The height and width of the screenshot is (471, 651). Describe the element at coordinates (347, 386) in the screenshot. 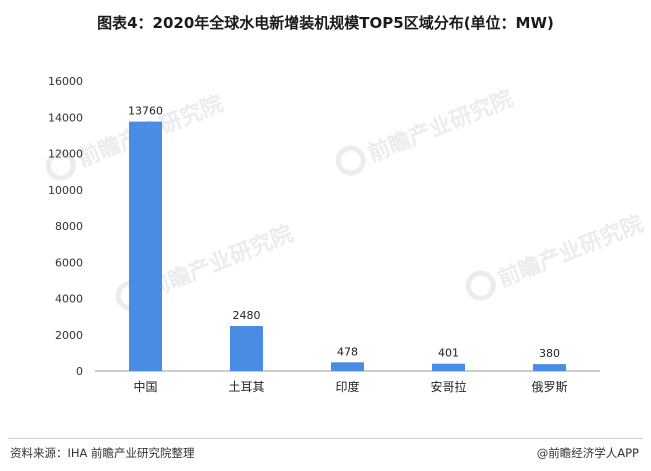

I see `x-tick-label: 印度` at that location.